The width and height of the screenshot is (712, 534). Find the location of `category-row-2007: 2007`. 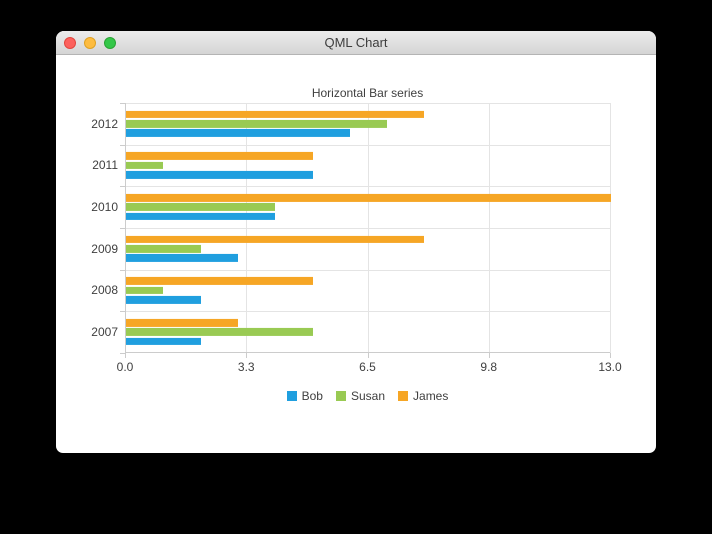

category-row-2007: 2007 is located at coordinates (351, 332).